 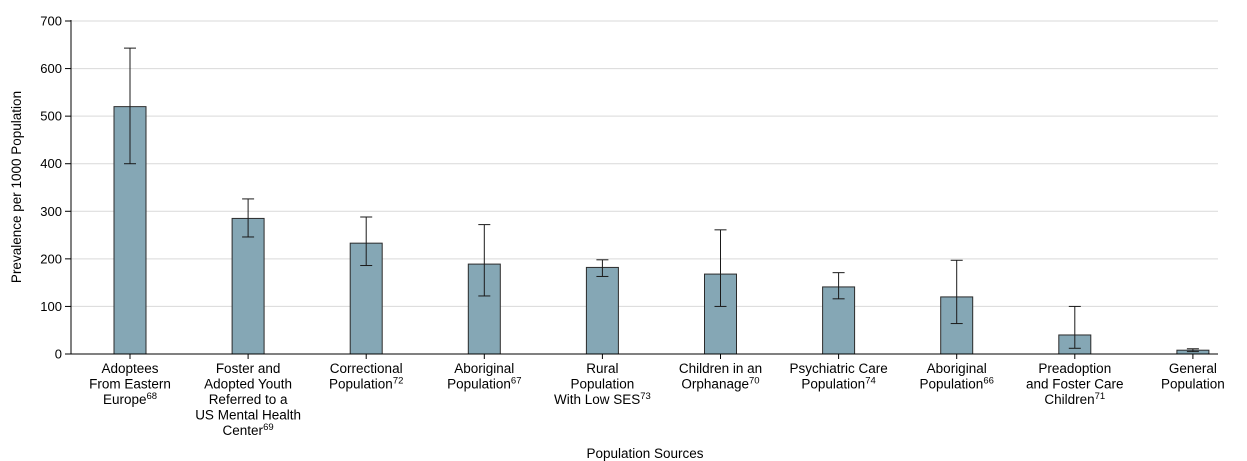 What do you see at coordinates (720, 368) in the screenshot?
I see `category-label-line: Children in an` at bounding box center [720, 368].